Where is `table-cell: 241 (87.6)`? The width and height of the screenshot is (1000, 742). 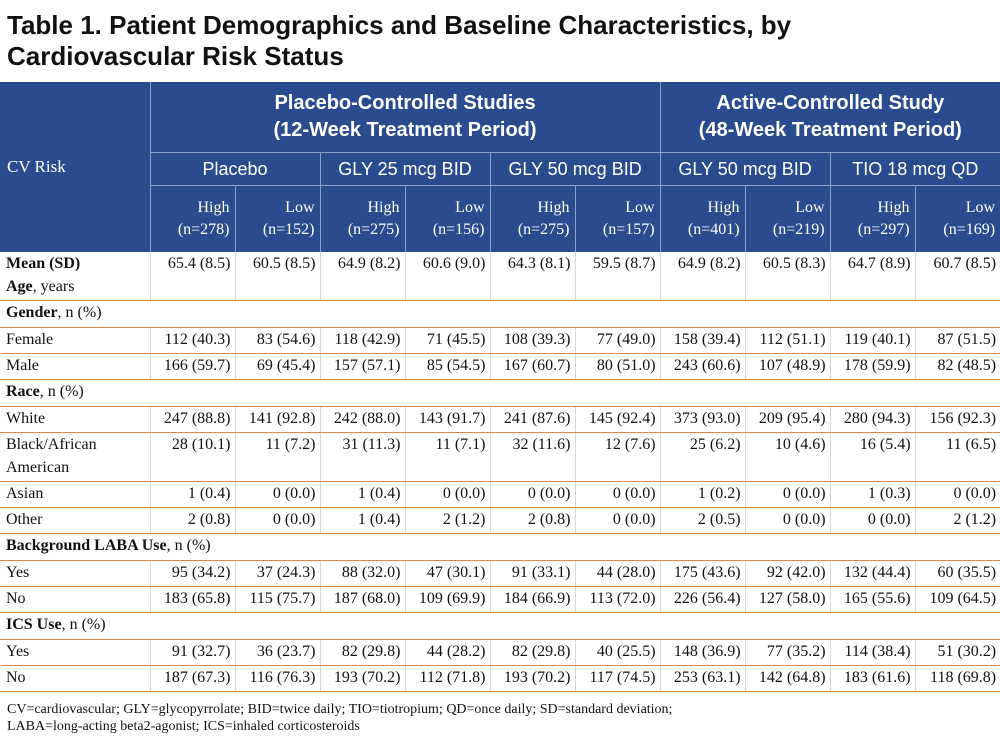 table-cell: 241 (87.6) is located at coordinates (532, 419).